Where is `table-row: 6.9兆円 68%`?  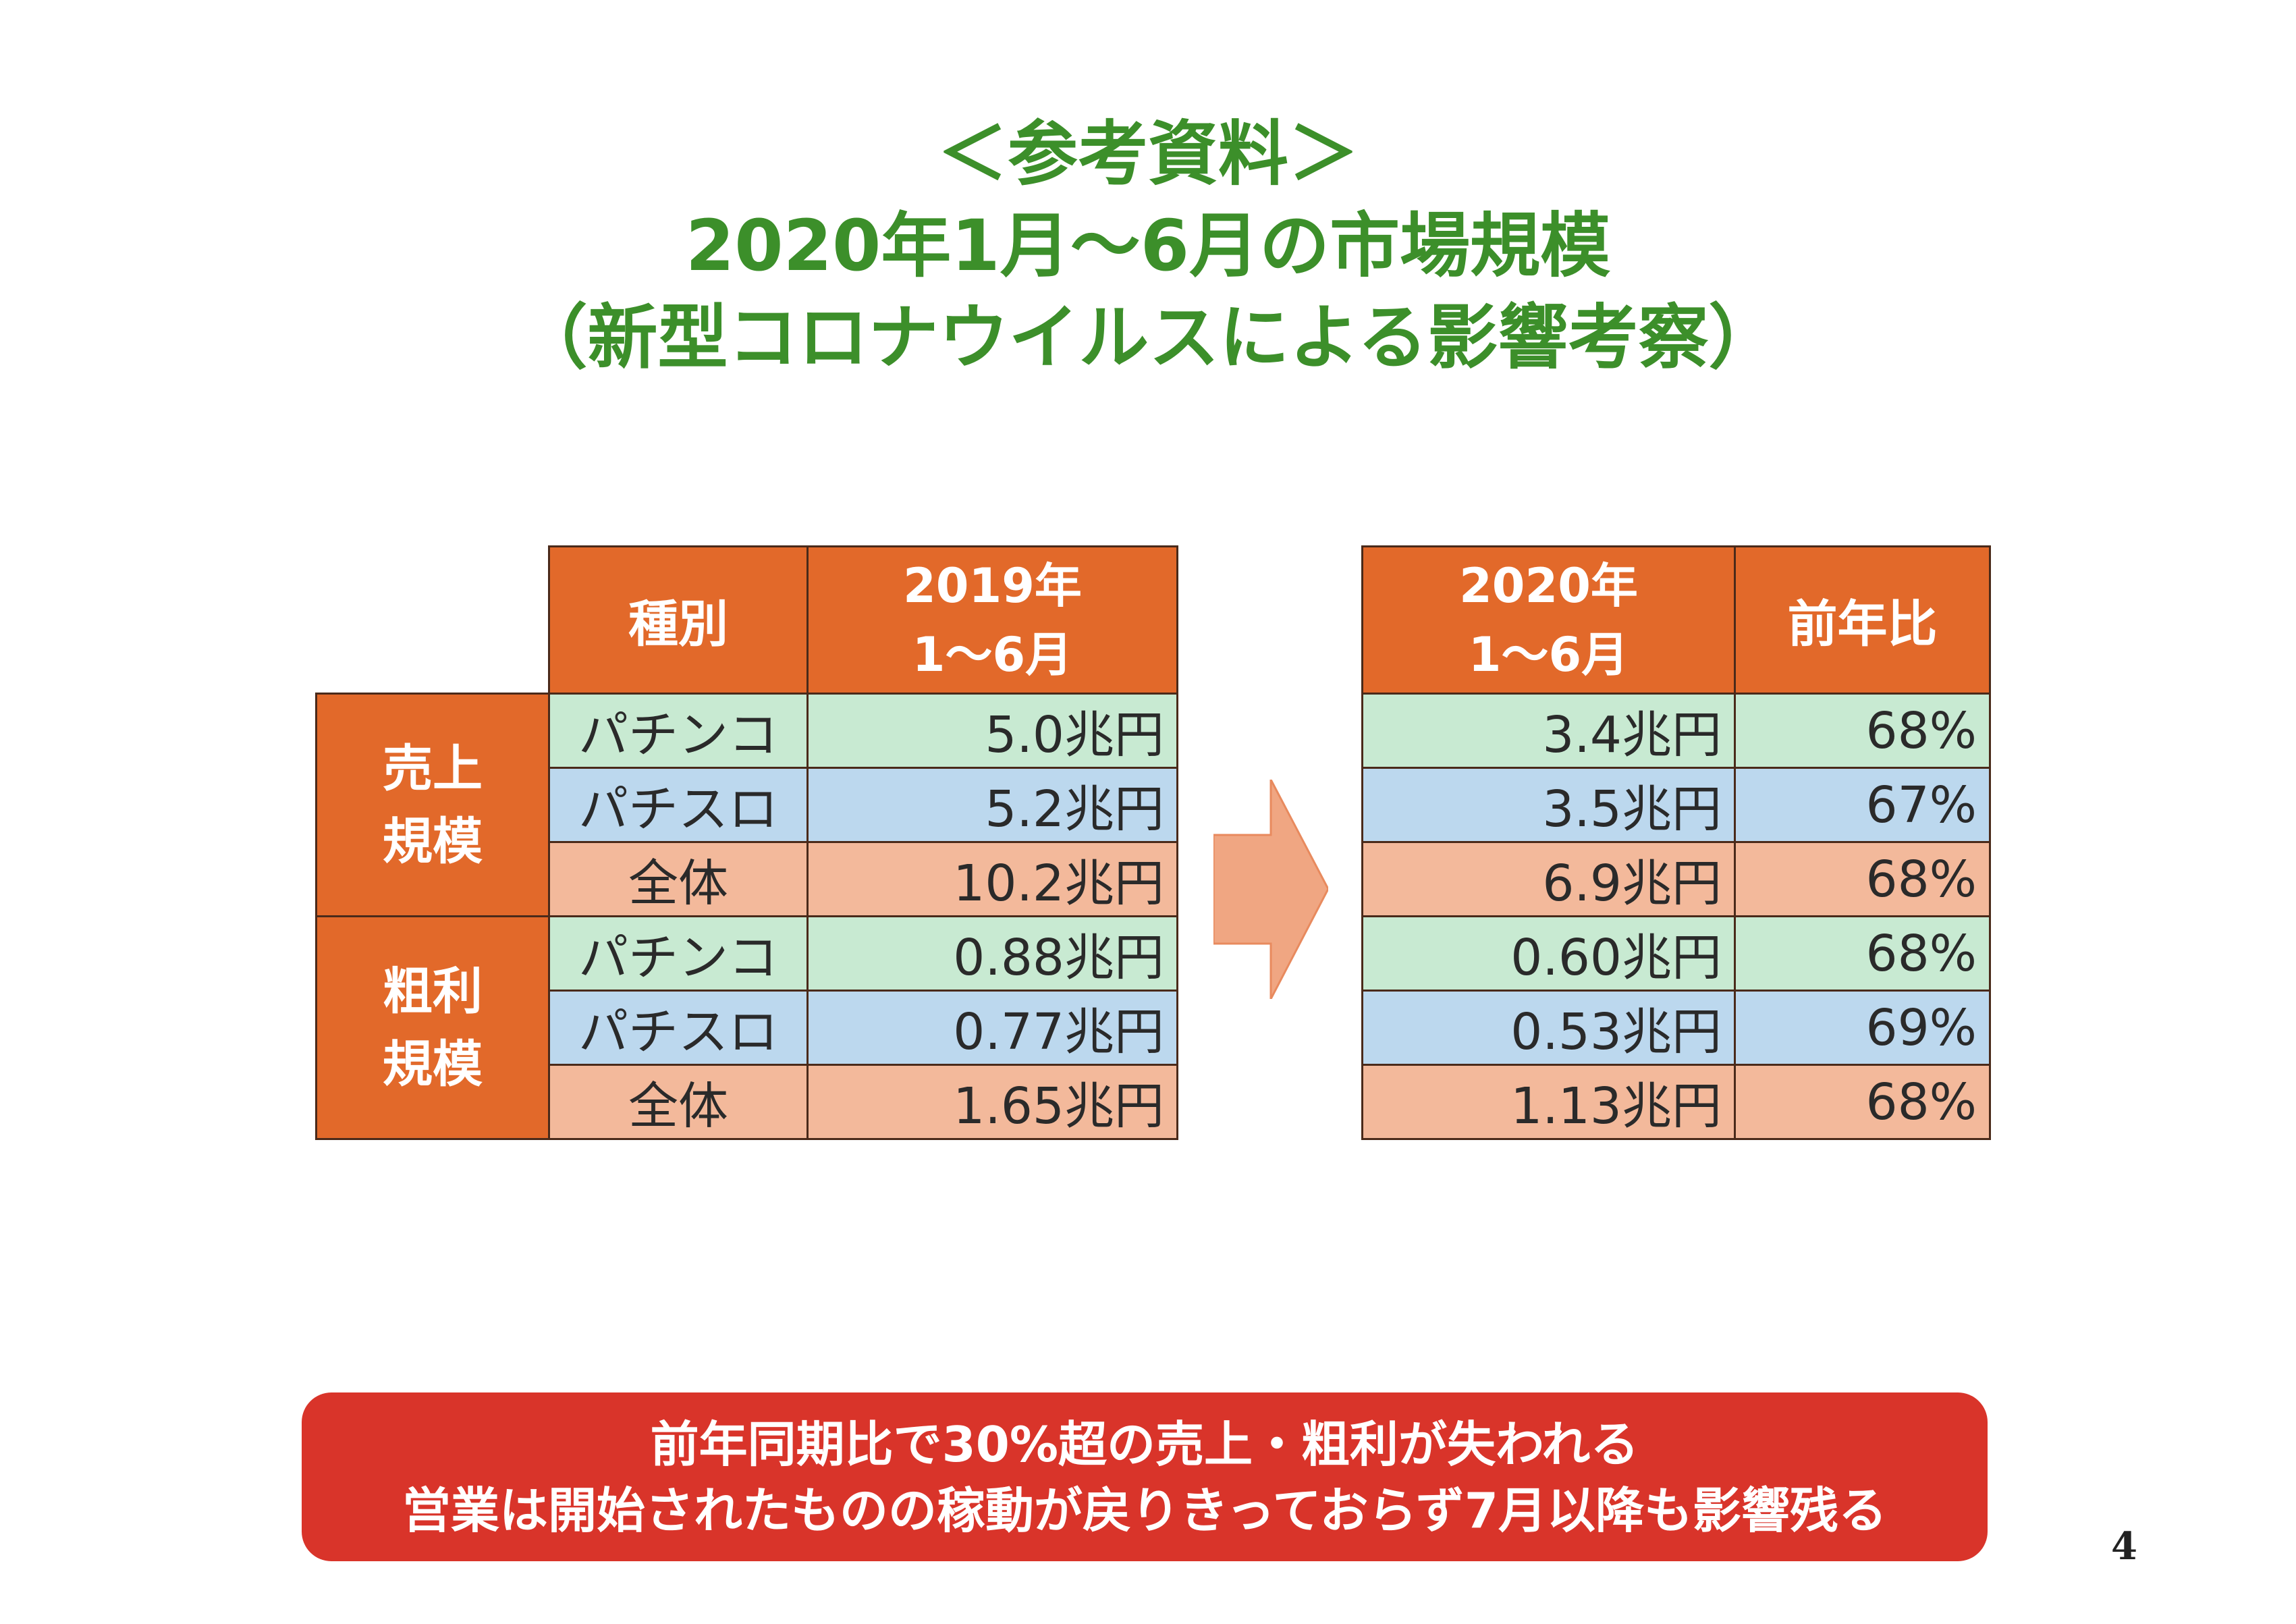 table-row: 6.9兆円 68% is located at coordinates (1676, 879).